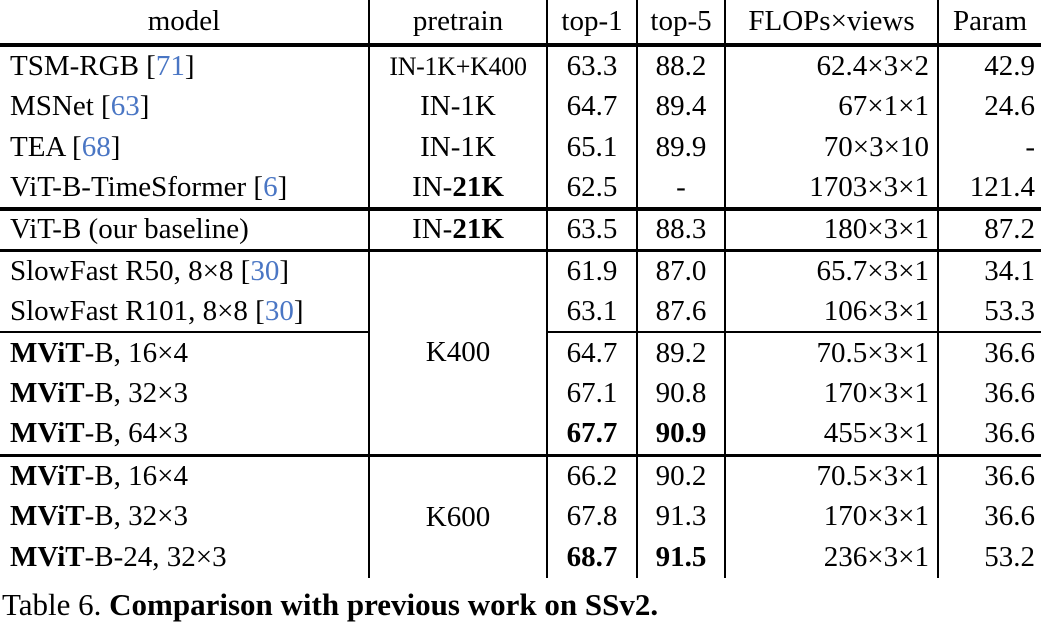 The width and height of the screenshot is (1041, 631). I want to click on text-segment: 67.8, so click(592, 516).